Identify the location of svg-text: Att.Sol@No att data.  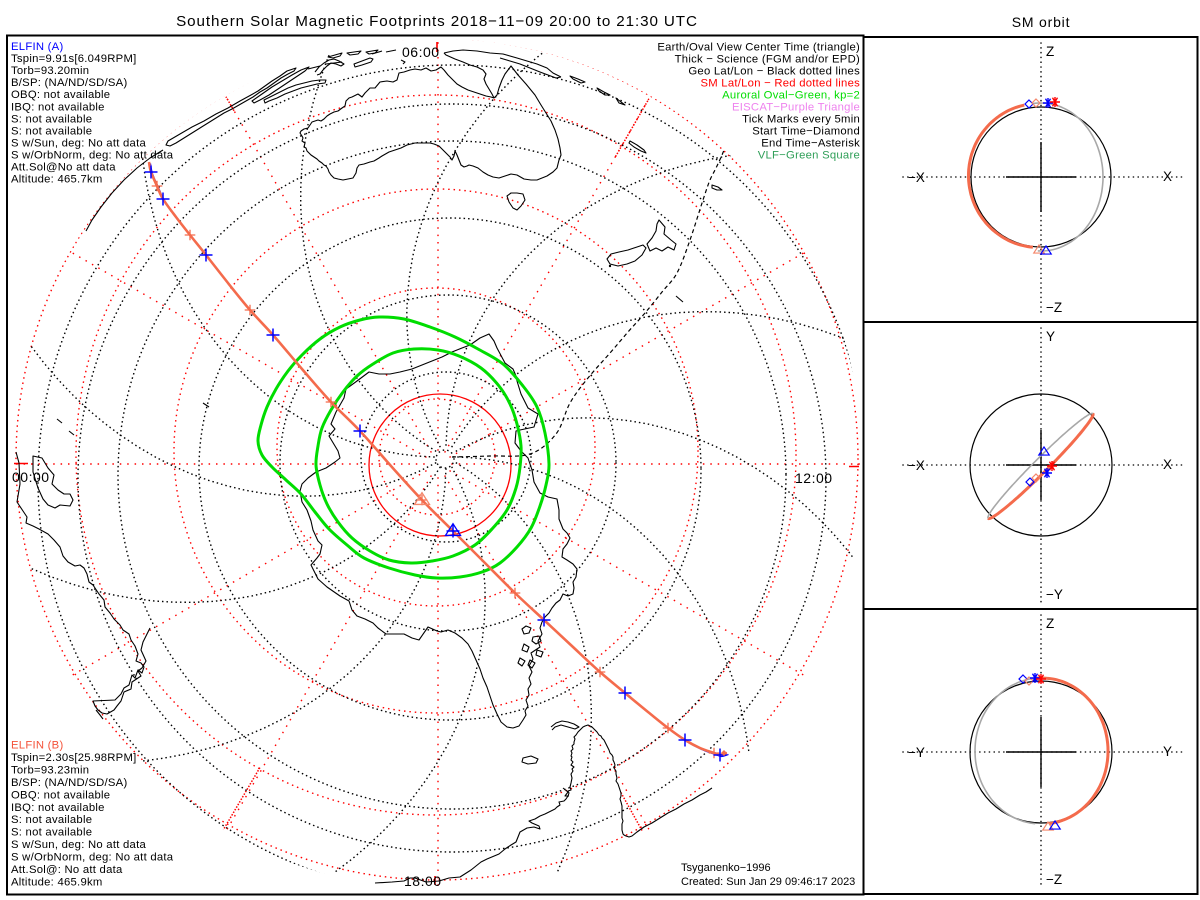
(63, 168).